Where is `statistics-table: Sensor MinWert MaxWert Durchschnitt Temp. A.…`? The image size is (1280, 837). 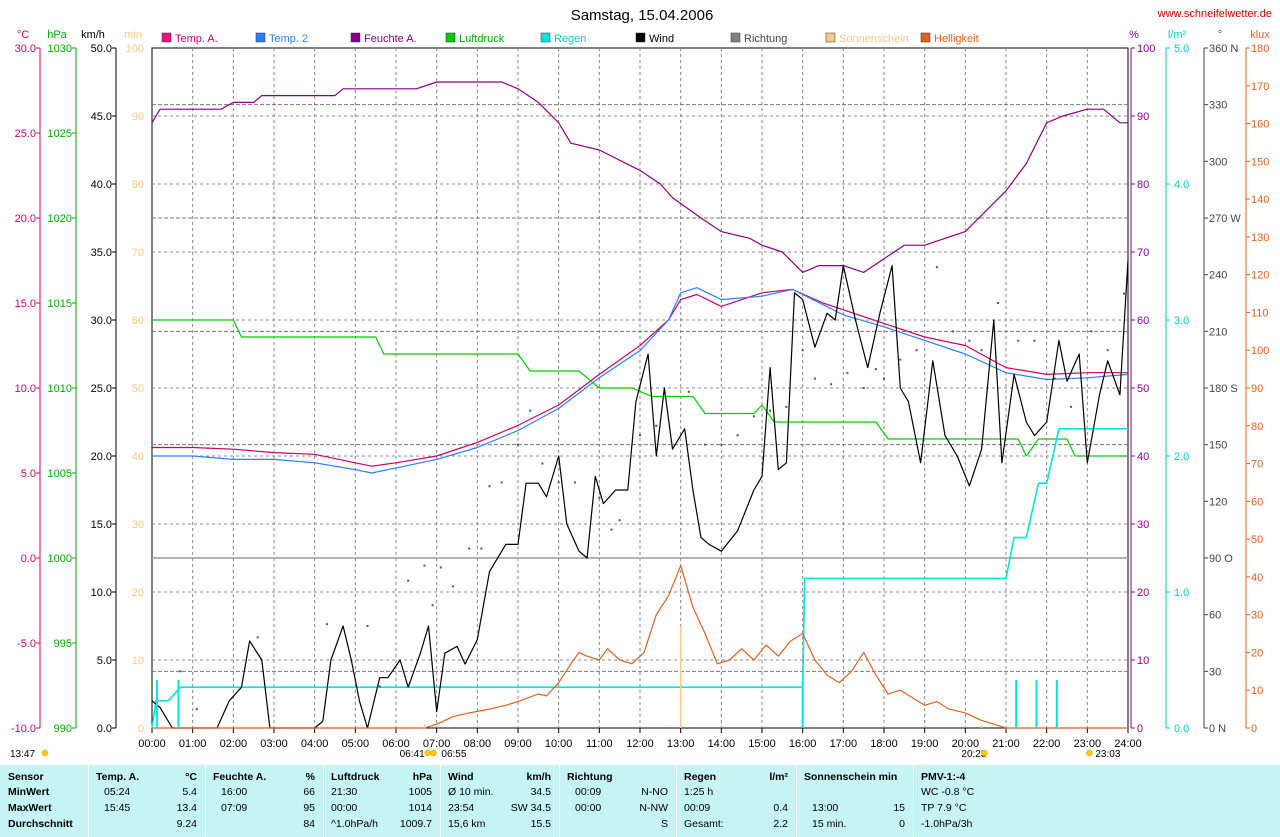 statistics-table: Sensor MinWert MaxWert Durchschnitt Temp. A.… is located at coordinates (640, 801).